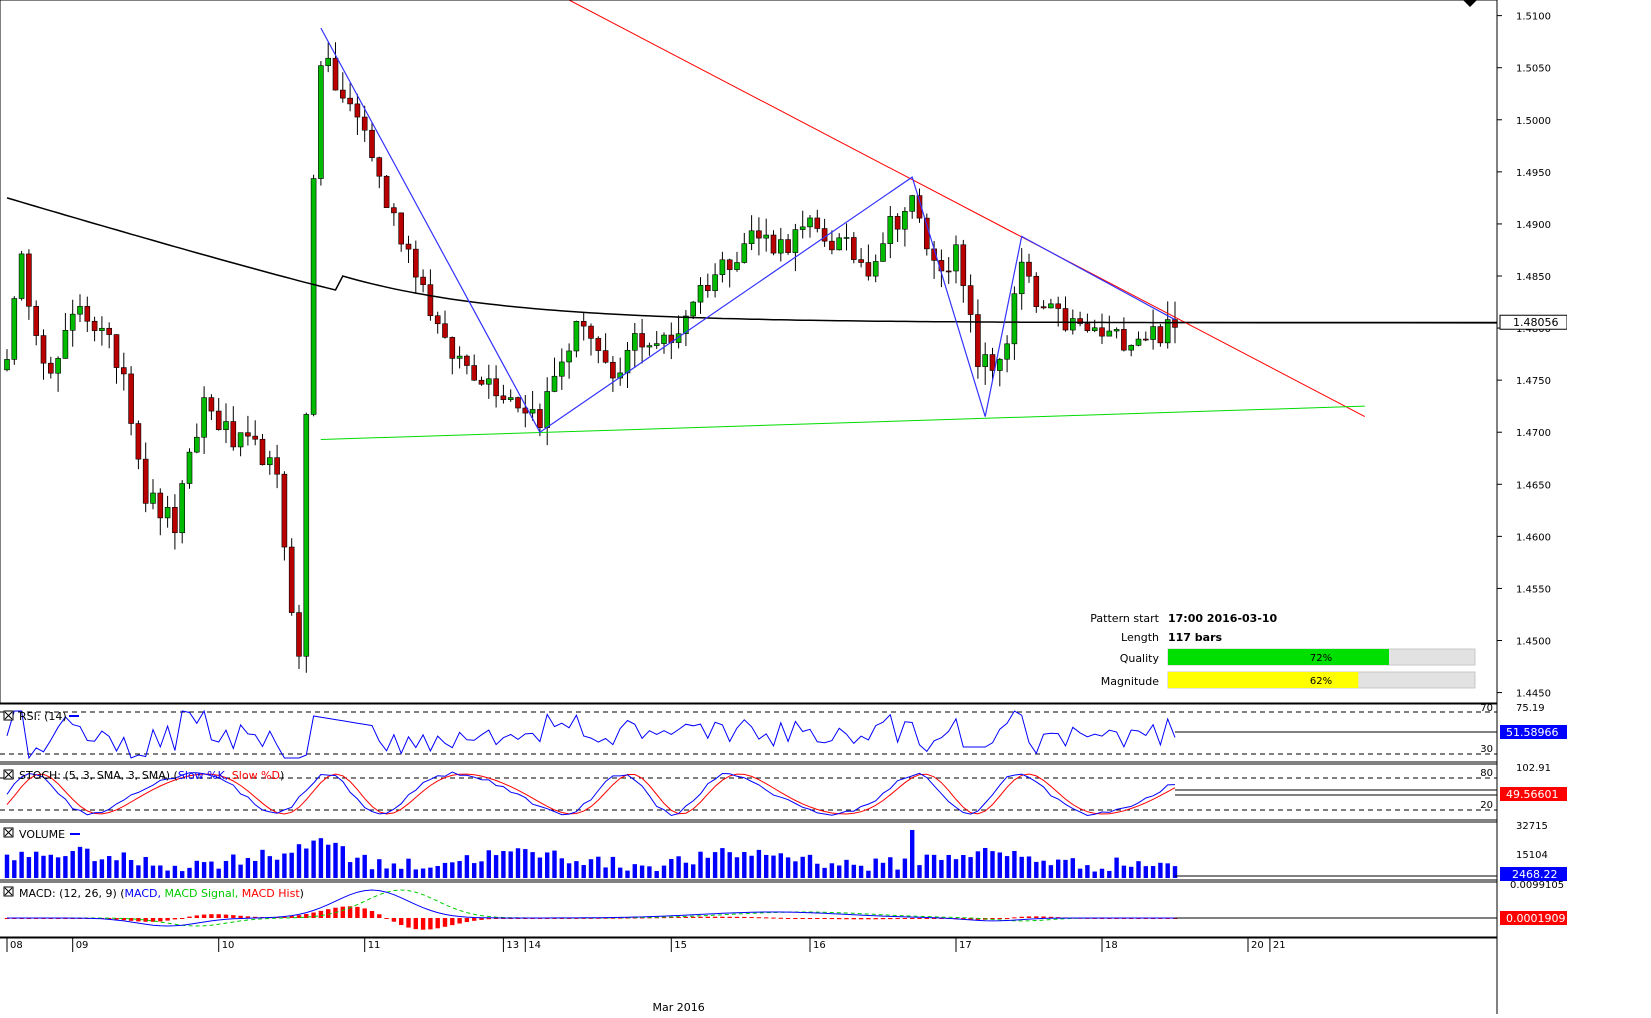 The image size is (1651, 1018). What do you see at coordinates (819, 945) in the screenshot?
I see `time-tick-label: 16` at bounding box center [819, 945].